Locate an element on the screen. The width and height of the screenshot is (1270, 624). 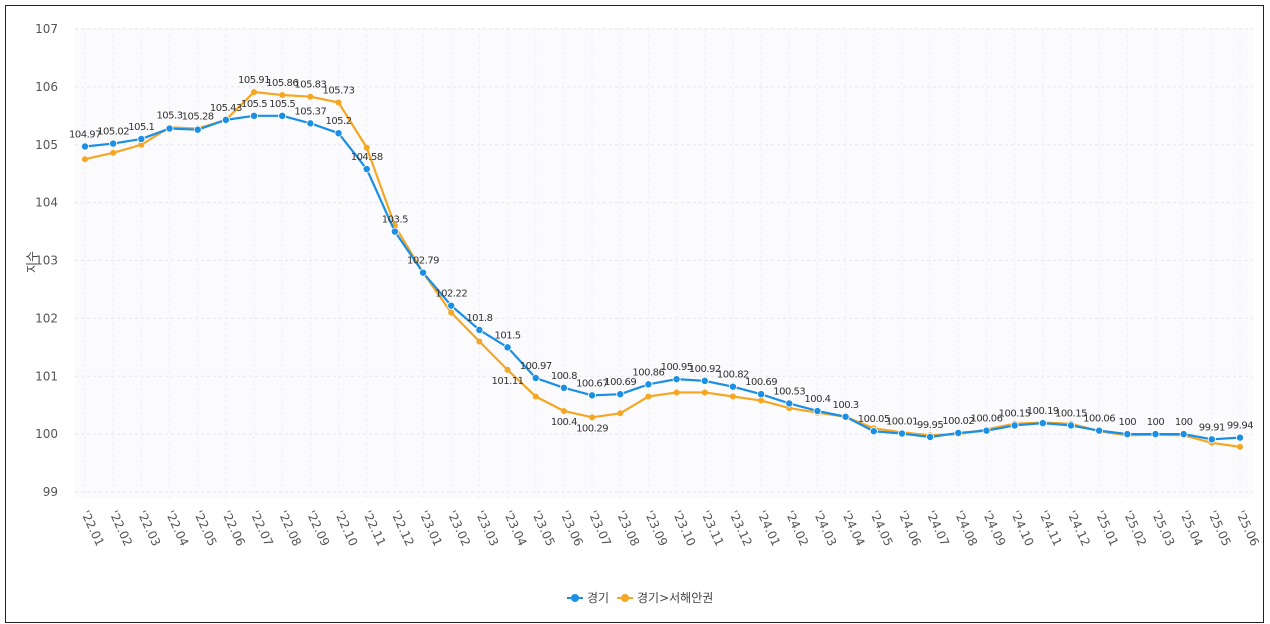
data-label: 100.86 is located at coordinates (648, 372).